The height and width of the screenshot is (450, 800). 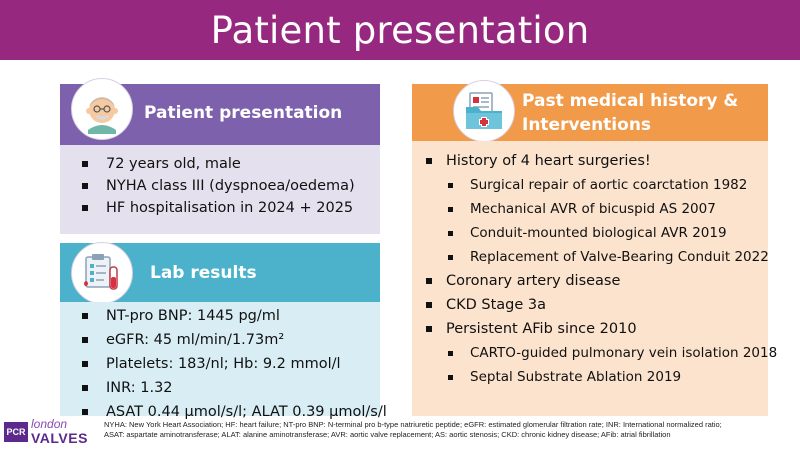 I want to click on logo-valves: VALVES, so click(x=59, y=438).